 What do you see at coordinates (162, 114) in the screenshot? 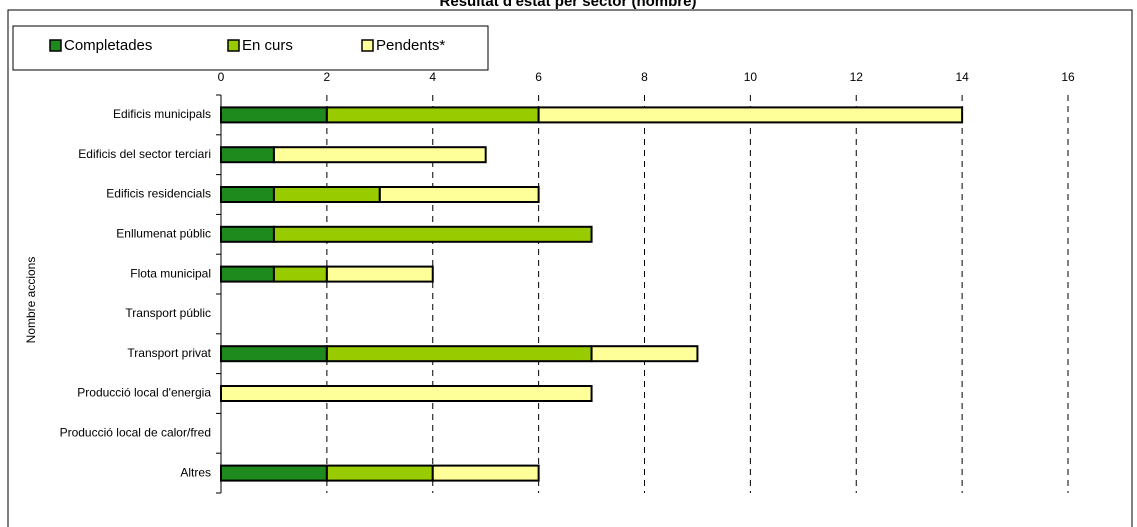
I see `y-tick-label: Edificis municipals` at bounding box center [162, 114].